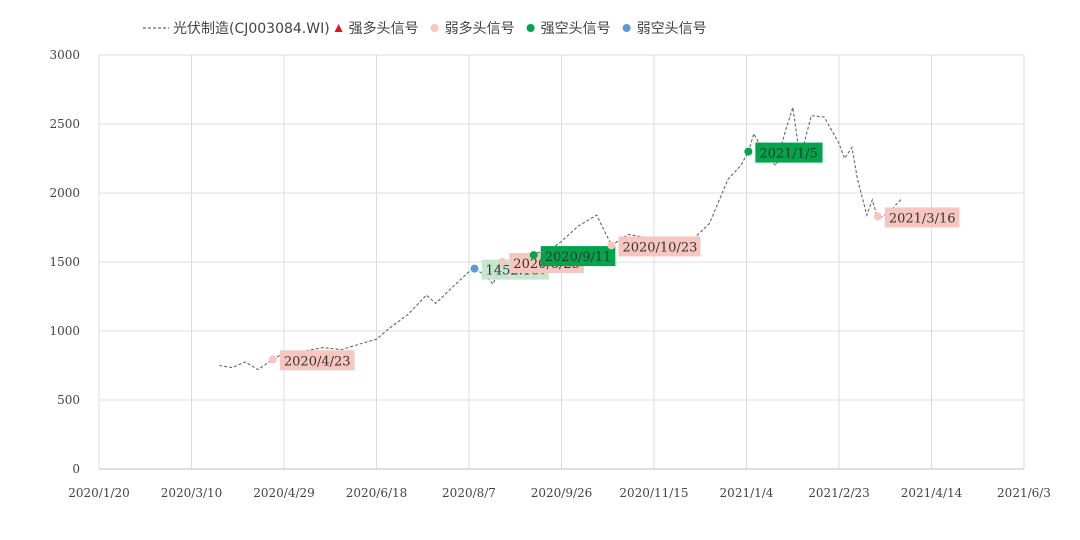 This screenshot has width=1080, height=540. Describe the element at coordinates (64, 193) in the screenshot. I see `y-tick-label: 2000` at that location.